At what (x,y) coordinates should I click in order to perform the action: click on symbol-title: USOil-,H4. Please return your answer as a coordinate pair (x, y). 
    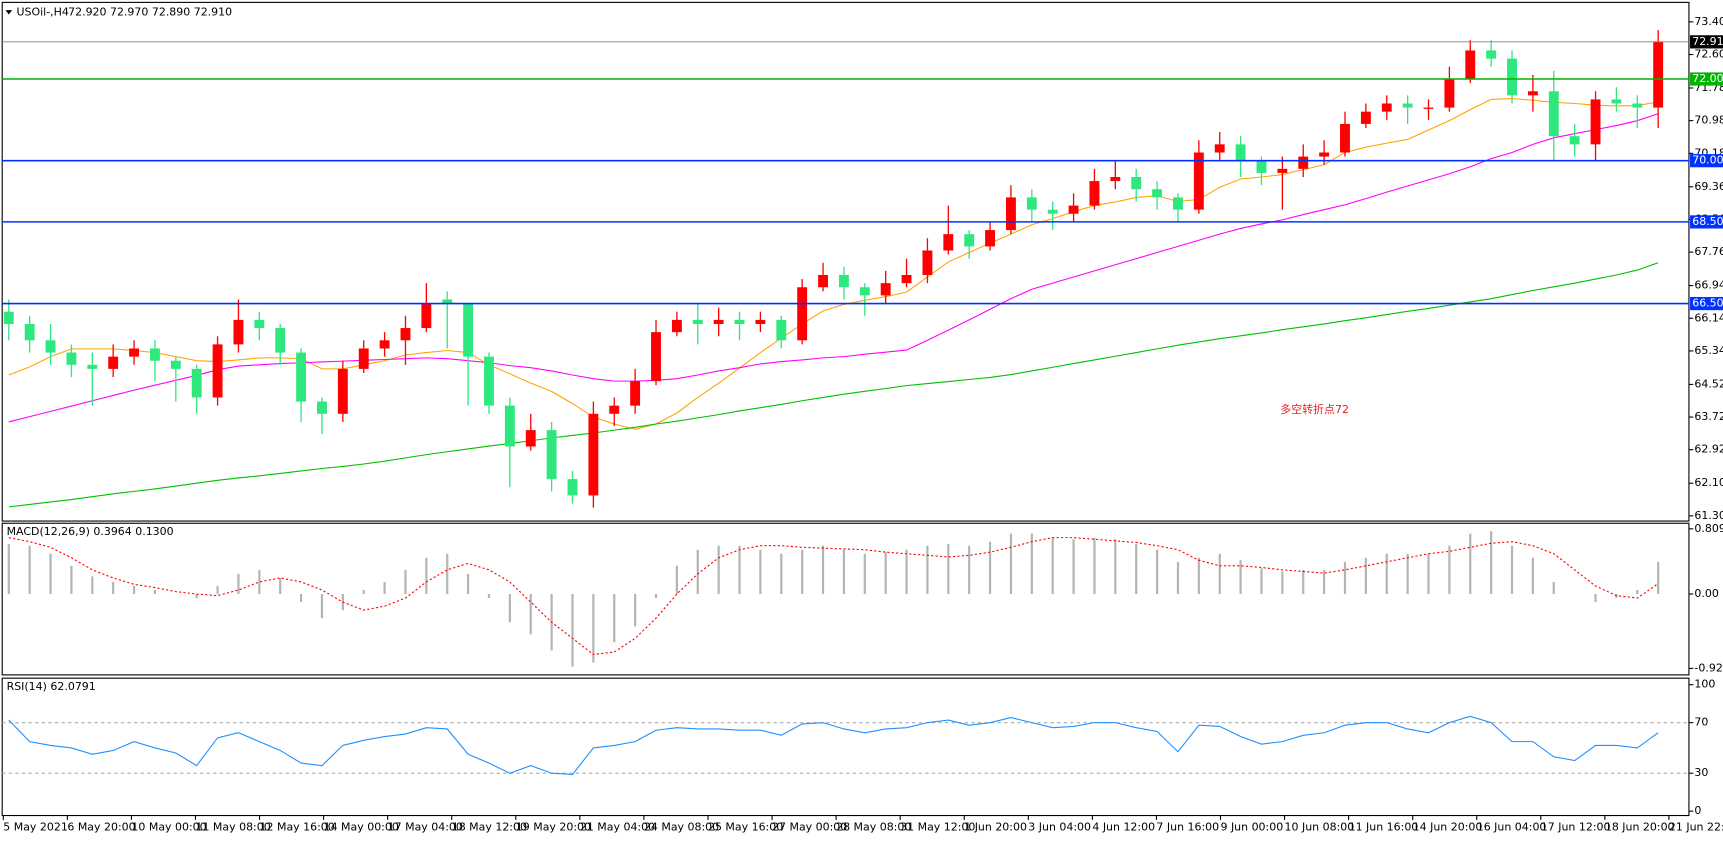
    Looking at the image, I should click on (42, 11).